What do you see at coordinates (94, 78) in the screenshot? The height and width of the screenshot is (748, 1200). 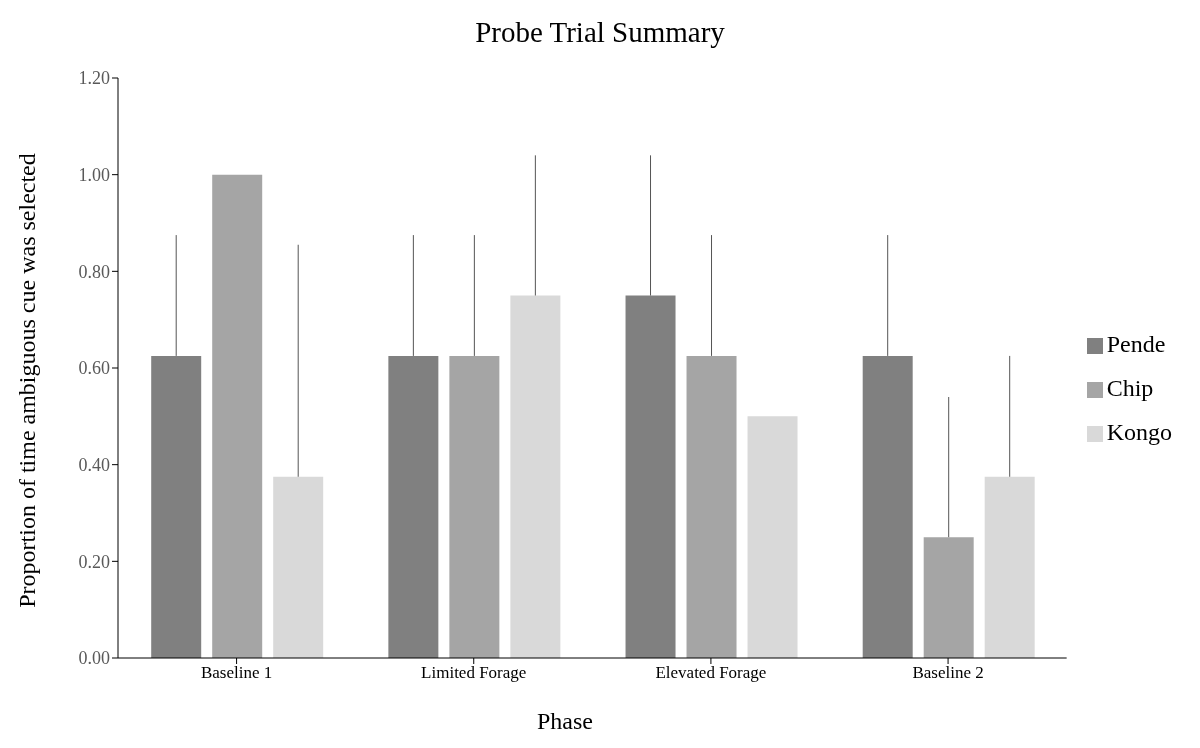 I see `y-tick-label: 1.20` at bounding box center [94, 78].